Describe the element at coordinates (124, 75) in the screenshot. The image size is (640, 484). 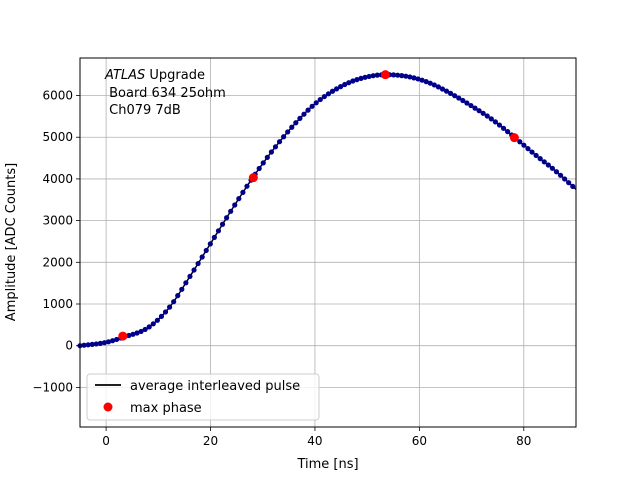
I see `annotation-atlas-italic: ATLAS` at that location.